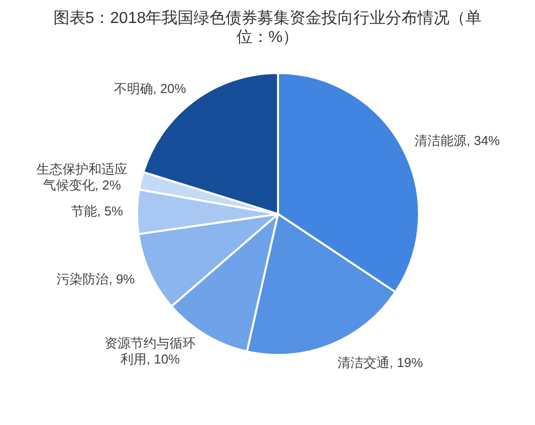 The height and width of the screenshot is (425, 535). I want to click on chart-title: 图表5：2018年我国绿色债券募集资金投向行业分布情况（单位：%）, so click(267, 28).